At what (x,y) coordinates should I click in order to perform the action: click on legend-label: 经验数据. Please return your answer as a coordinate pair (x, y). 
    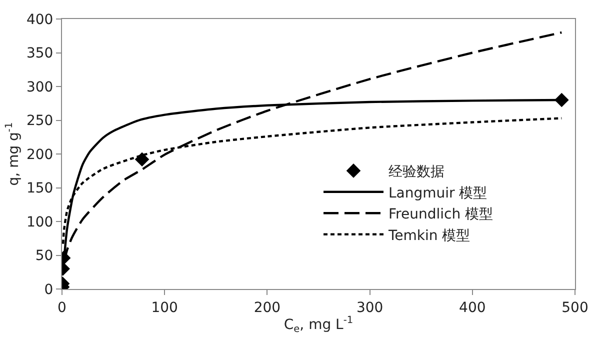
    Looking at the image, I should click on (416, 172).